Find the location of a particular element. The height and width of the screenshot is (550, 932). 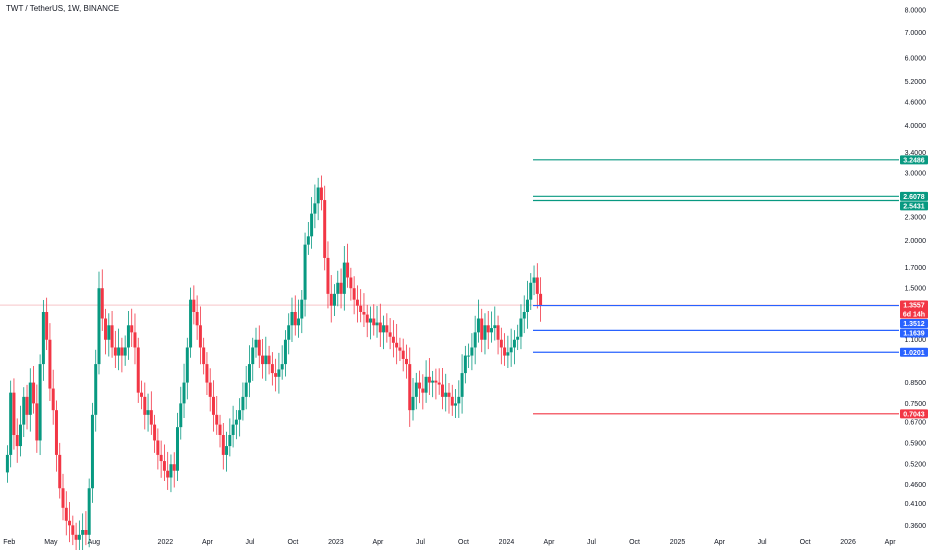

x-tick-label: Apr is located at coordinates (891, 542).